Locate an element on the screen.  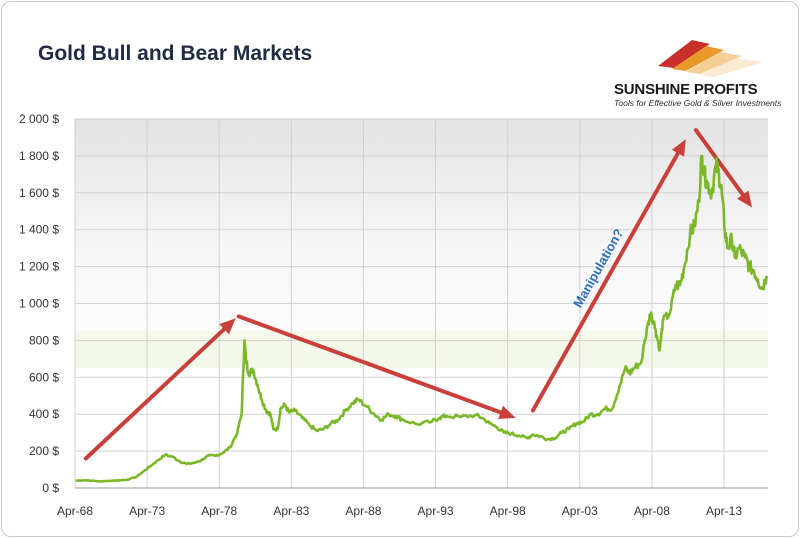
y-tick-label: 1 400 $ is located at coordinates (39, 230).